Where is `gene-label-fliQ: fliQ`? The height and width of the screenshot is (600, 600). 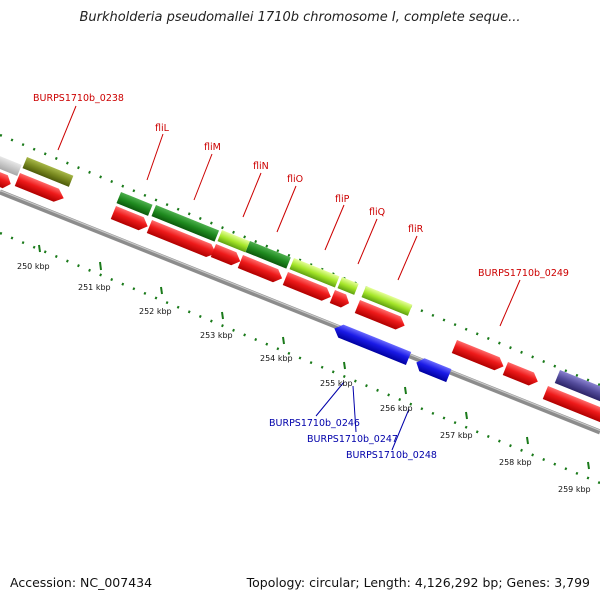 gene-label-fliQ: fliQ is located at coordinates (377, 212).